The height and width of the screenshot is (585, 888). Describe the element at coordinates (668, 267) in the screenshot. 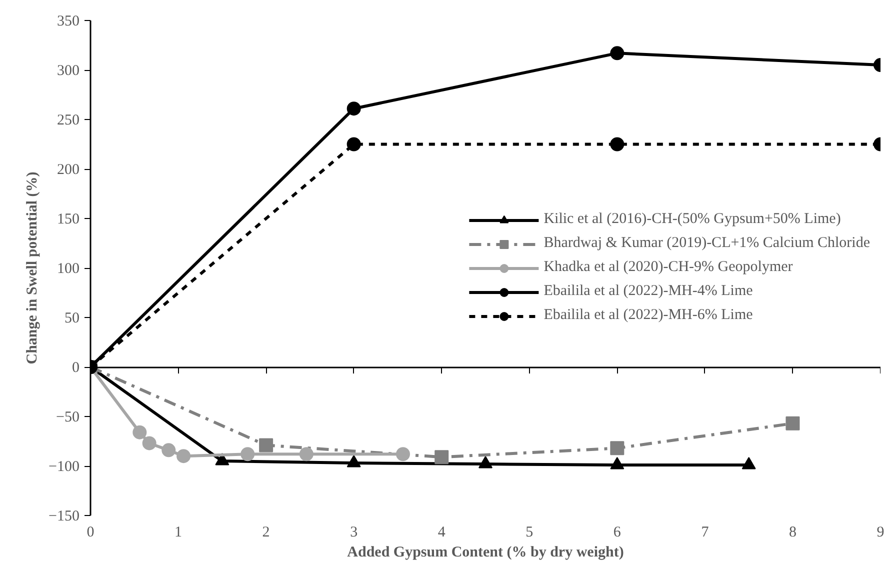

I see `legend-label: Khadka et al (2020)-CH-9% Geopolymer` at that location.